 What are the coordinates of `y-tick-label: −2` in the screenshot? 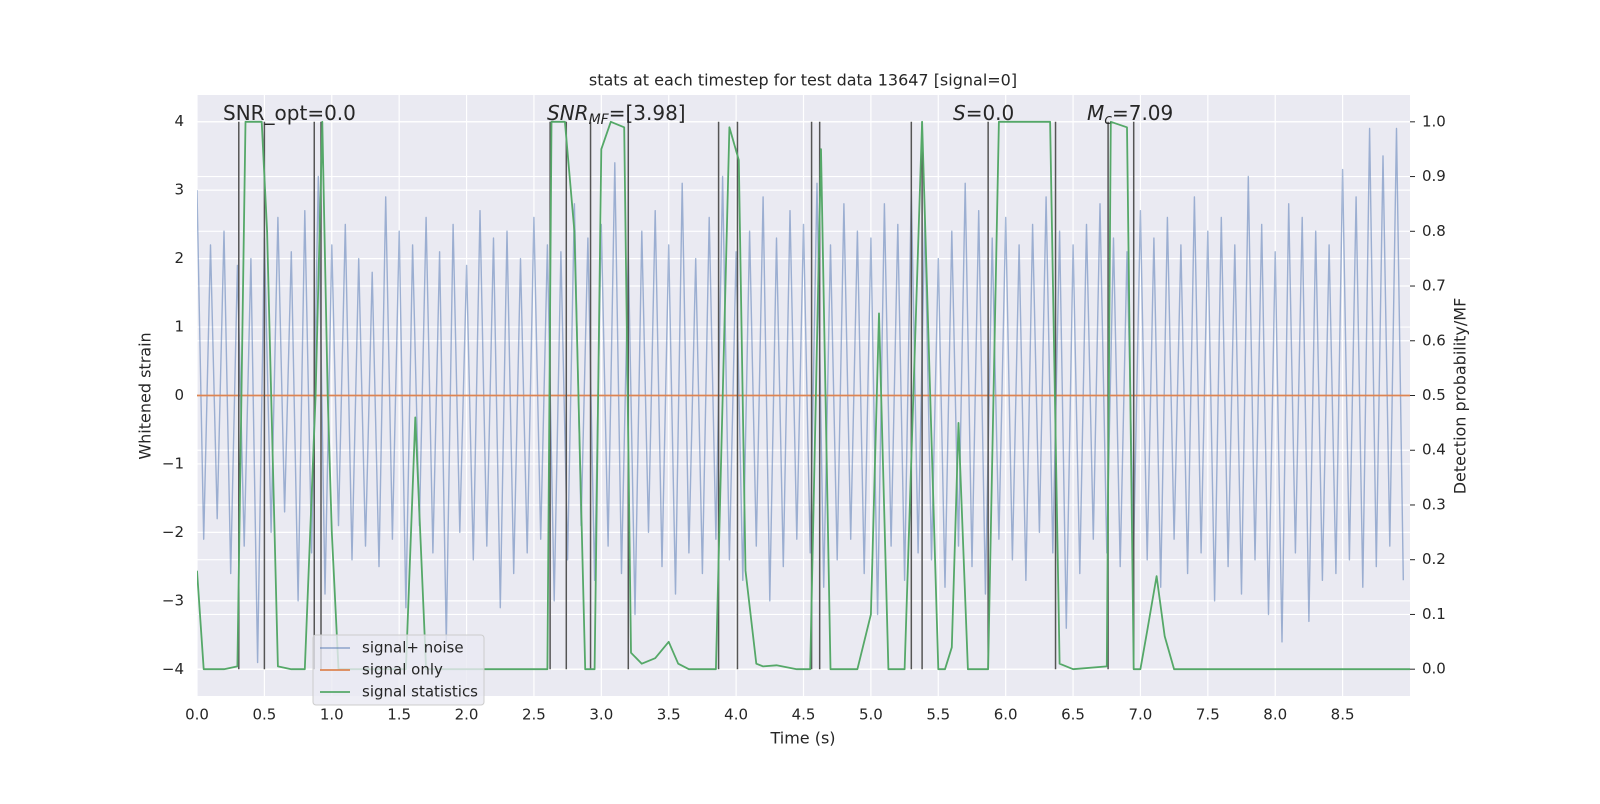 It's located at (173, 532).